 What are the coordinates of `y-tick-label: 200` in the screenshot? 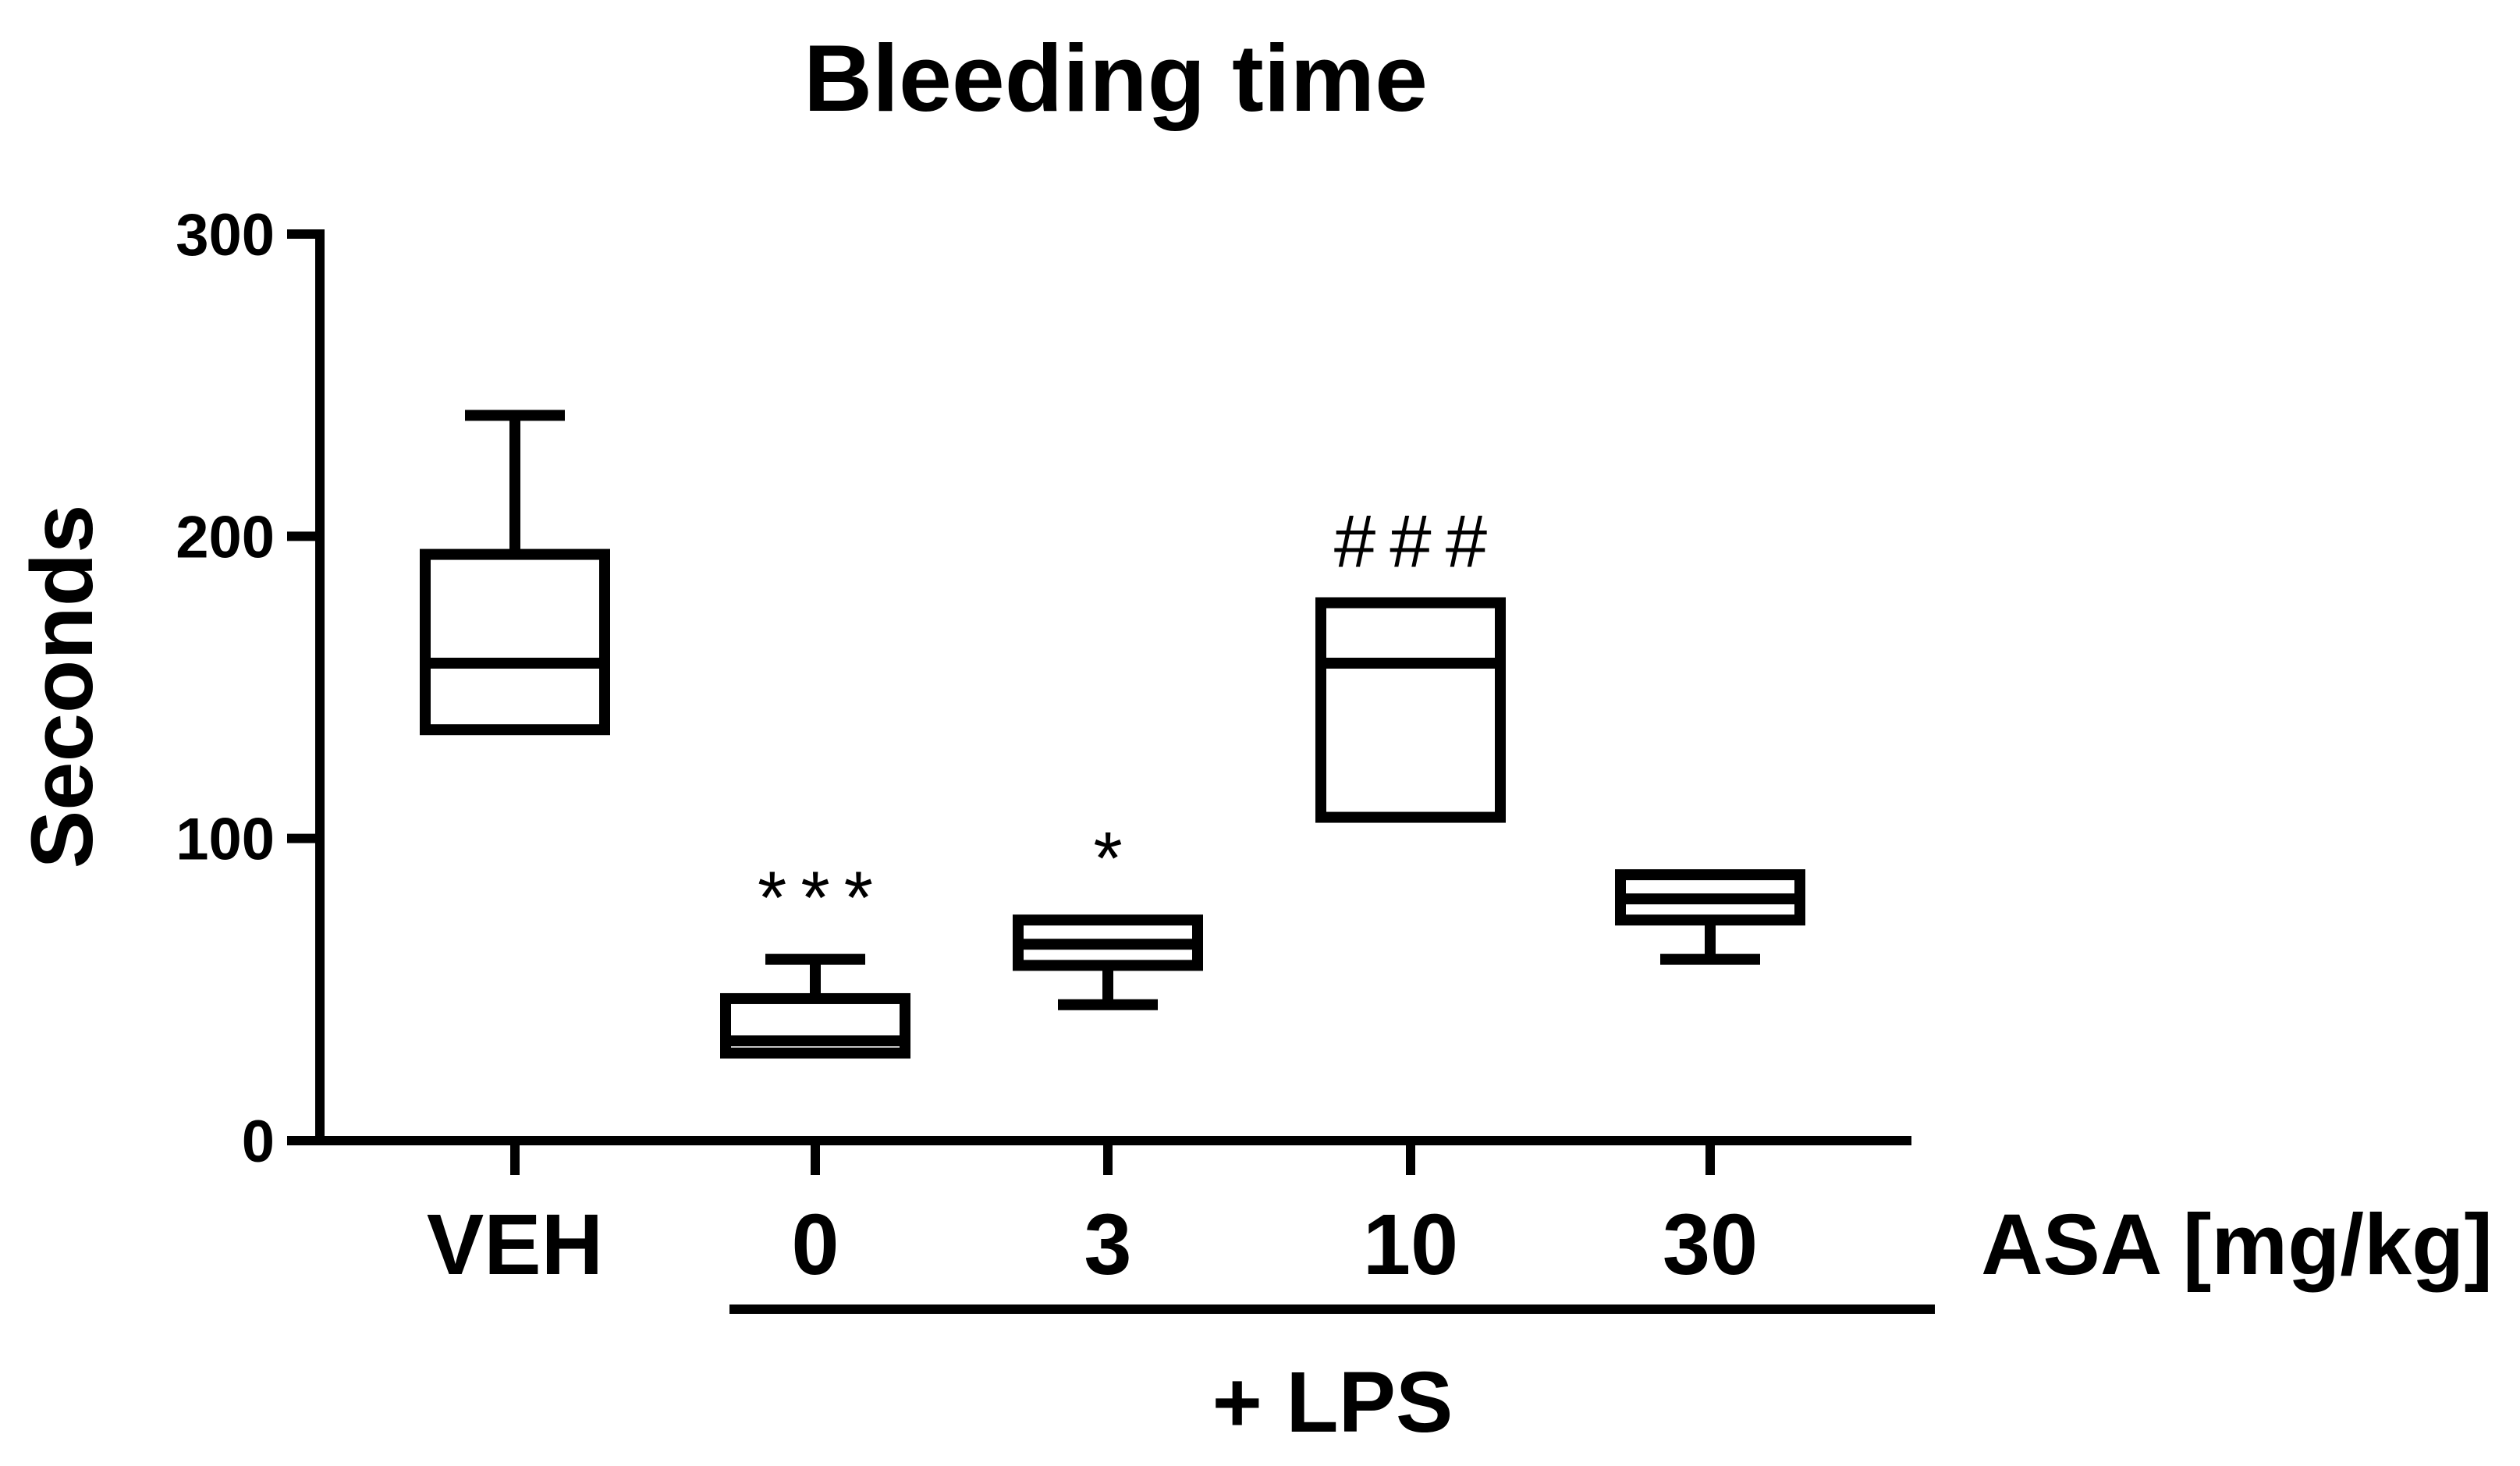 It's located at (226, 537).